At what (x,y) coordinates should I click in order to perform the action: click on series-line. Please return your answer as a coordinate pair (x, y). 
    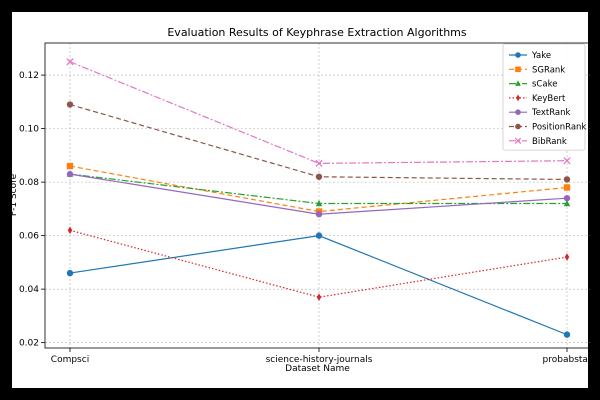
    Looking at the image, I should click on (318, 189).